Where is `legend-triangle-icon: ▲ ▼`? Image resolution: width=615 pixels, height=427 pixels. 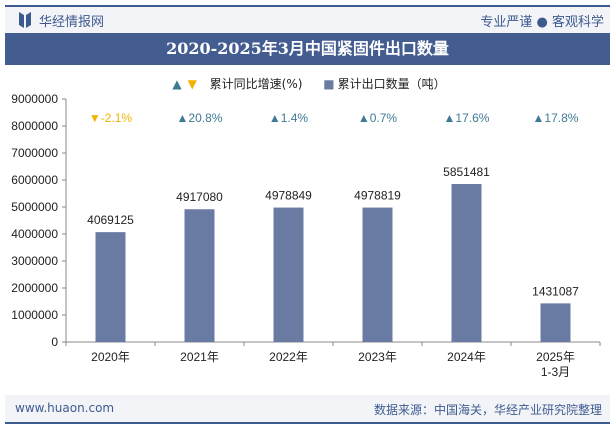
legend-triangle-icon: ▲ ▼ is located at coordinates (184, 84).